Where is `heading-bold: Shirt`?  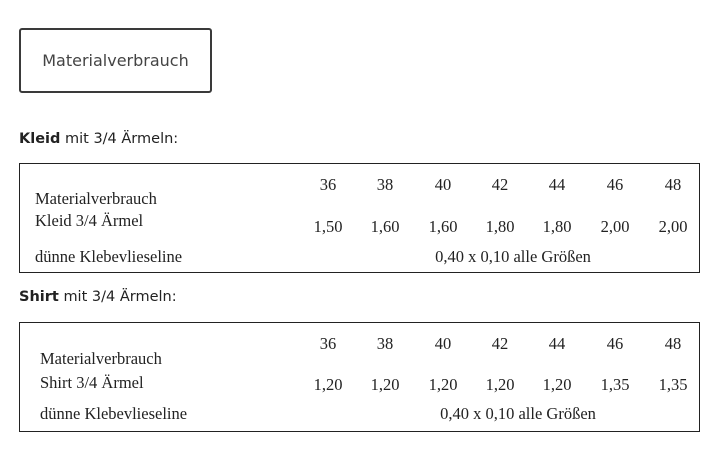 heading-bold: Shirt is located at coordinates (39, 297).